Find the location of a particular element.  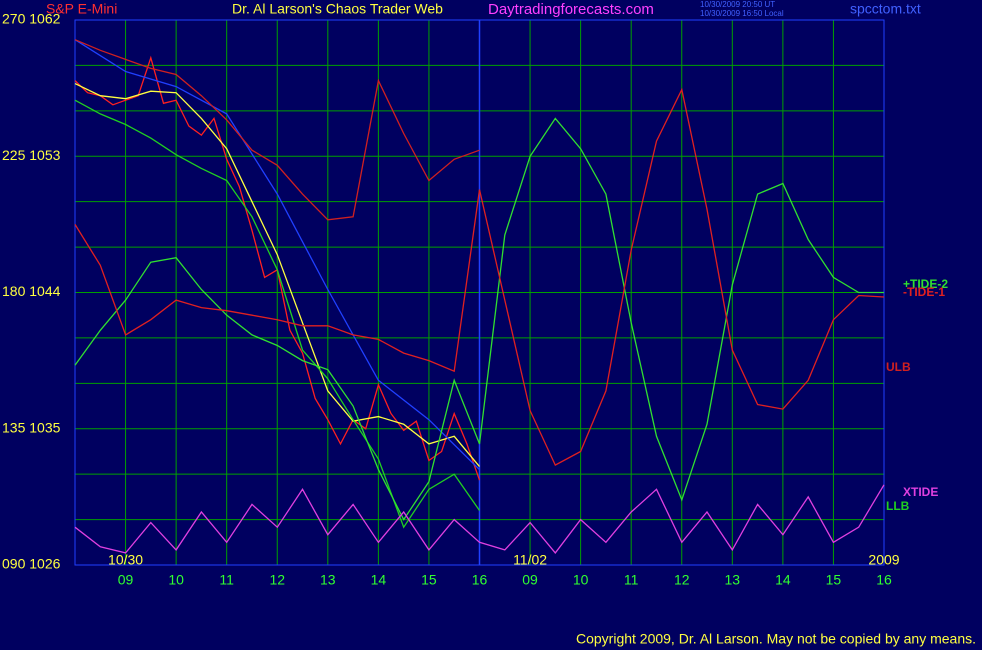

legend-label: ULB is located at coordinates (898, 367).